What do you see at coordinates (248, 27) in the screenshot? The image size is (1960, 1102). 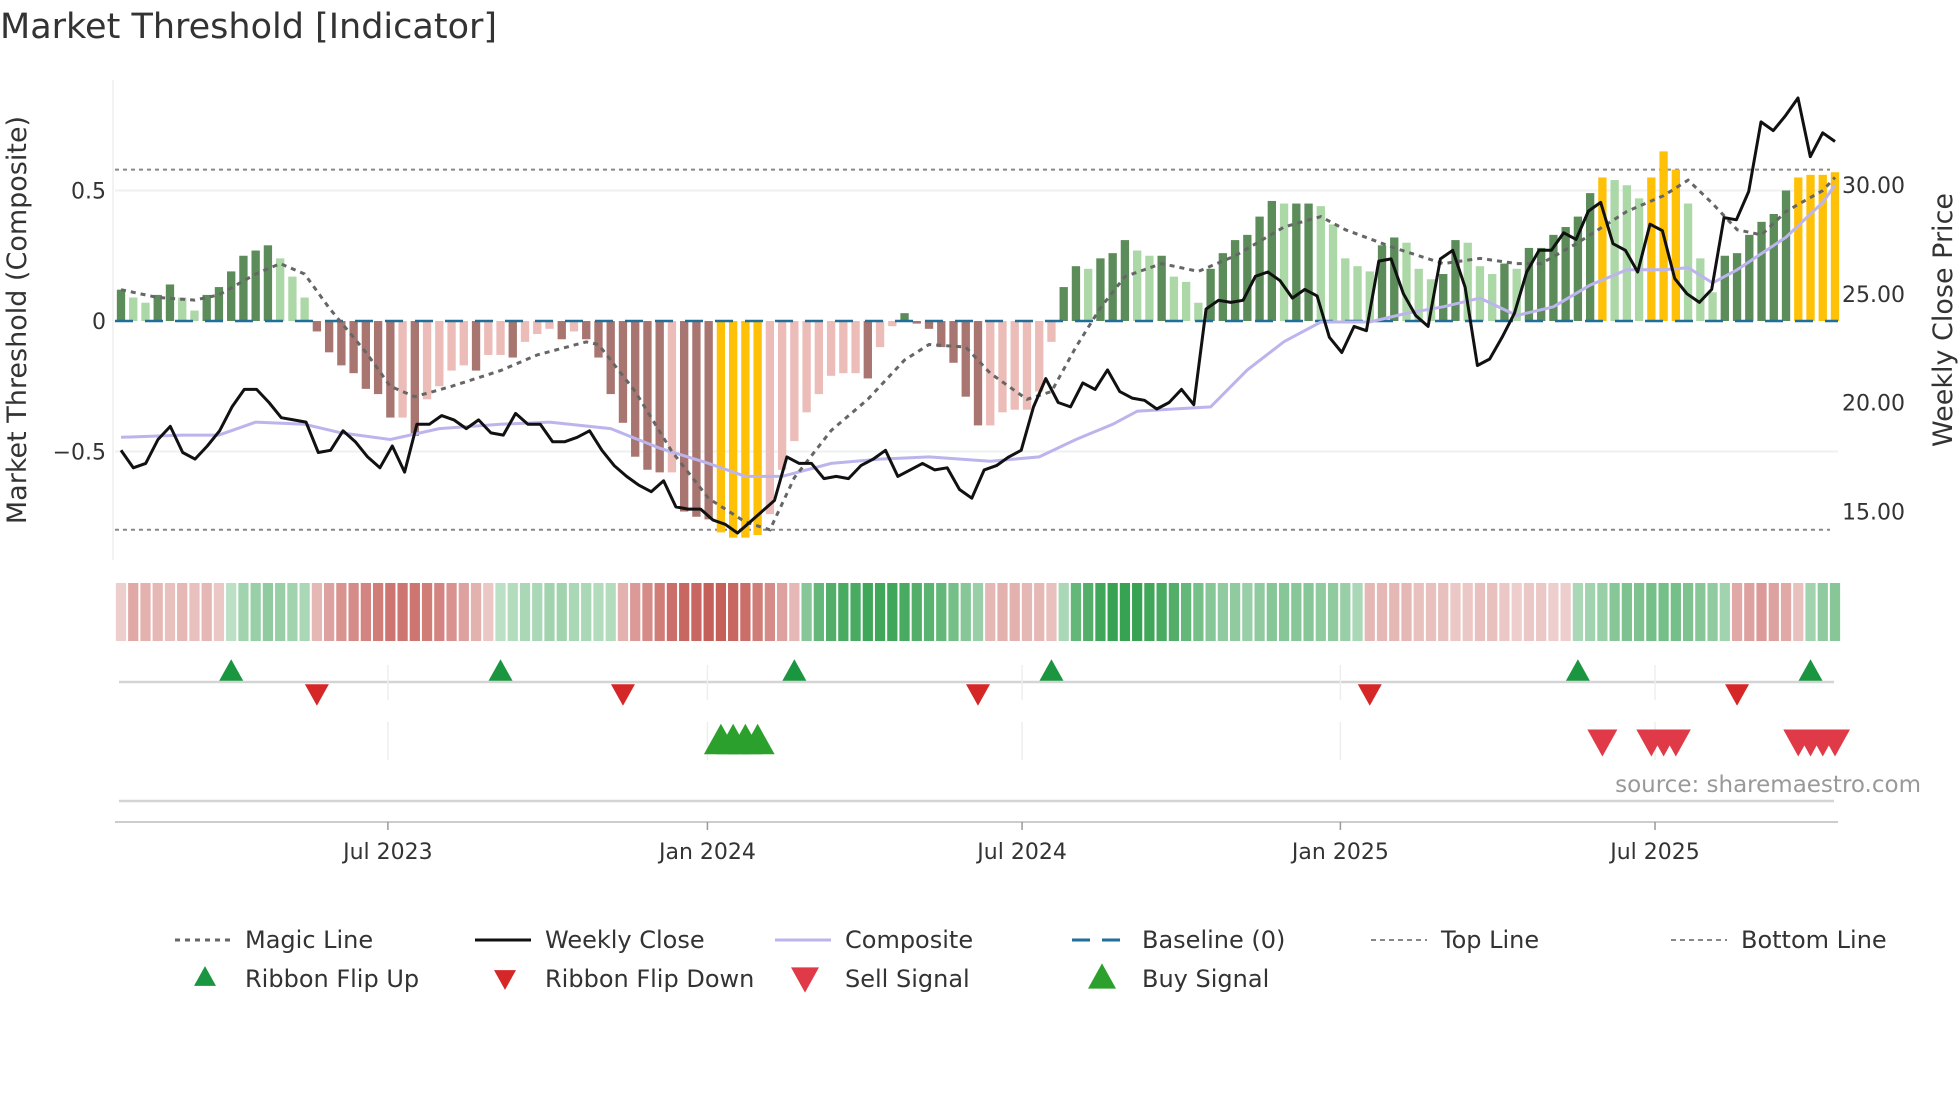 I see `chart-title: Market Threshold [Indicator]` at bounding box center [248, 27].